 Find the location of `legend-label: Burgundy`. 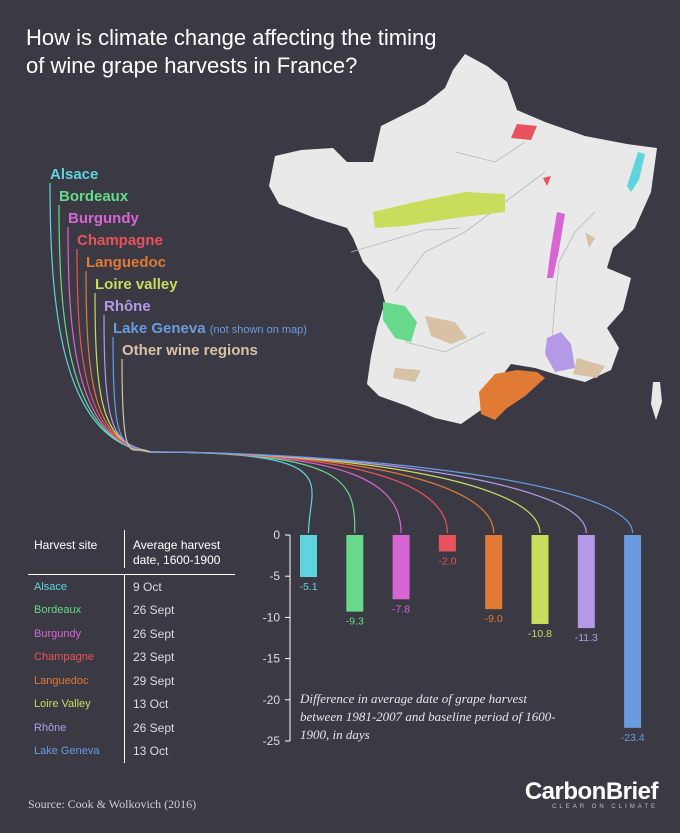

legend-label: Burgundy is located at coordinates (103, 218).